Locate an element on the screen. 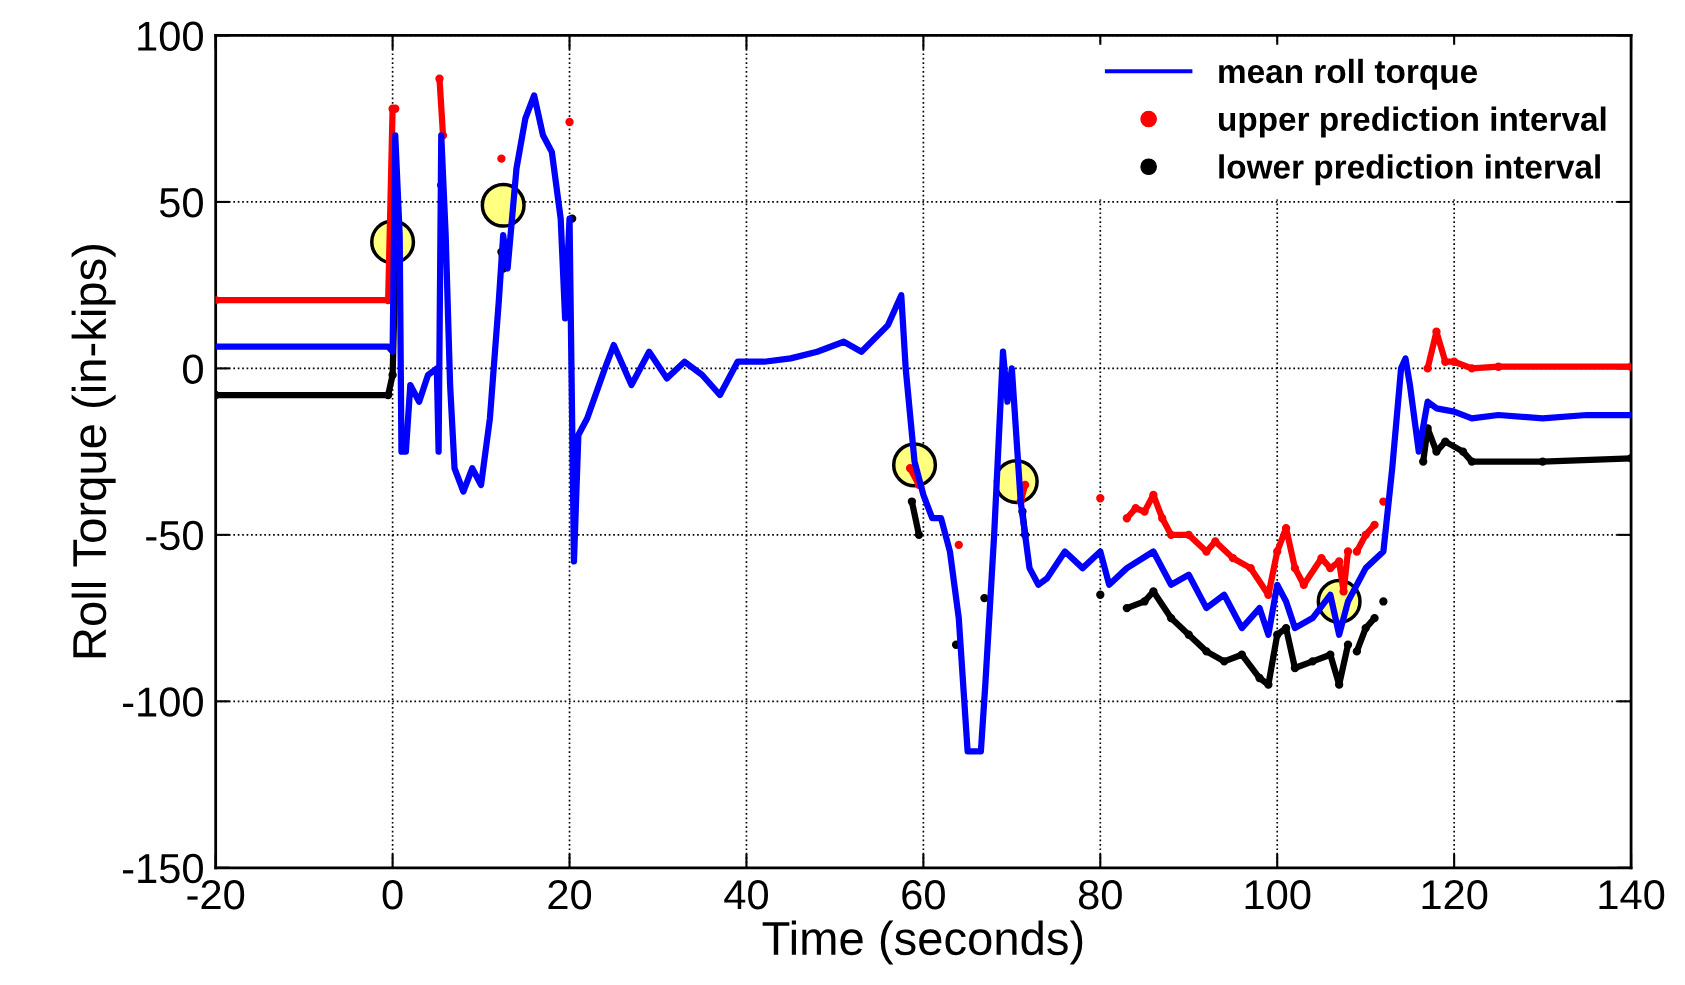  y-tick-label: 0 is located at coordinates (193, 369).